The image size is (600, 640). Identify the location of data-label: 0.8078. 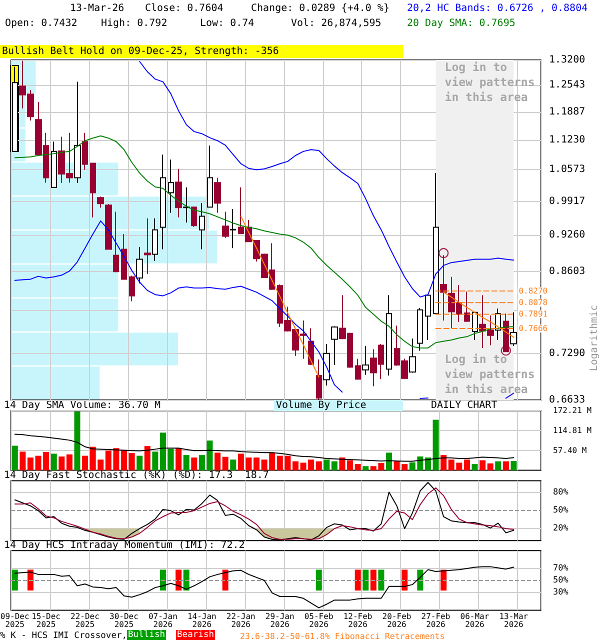
(533, 303).